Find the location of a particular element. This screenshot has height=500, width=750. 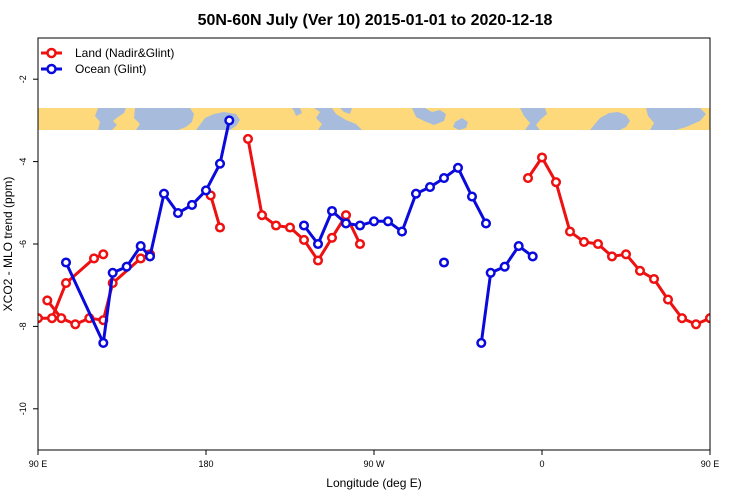

x-axis: 90 E 180 90 W 0 90 E is located at coordinates (374, 459).